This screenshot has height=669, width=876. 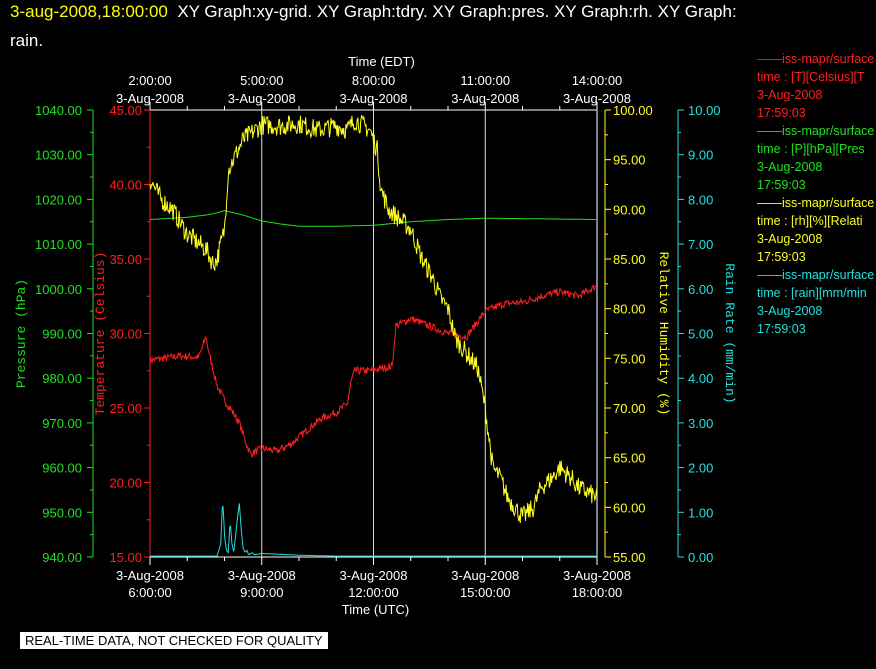 I want to click on top-tick-label-time: 8:00:00, so click(x=373, y=80).